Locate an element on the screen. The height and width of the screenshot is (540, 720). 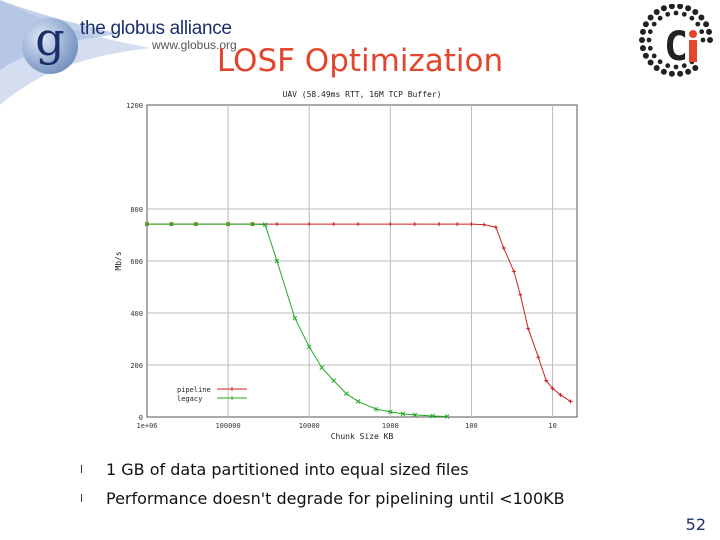
legend-label: legacy is located at coordinates (189, 399).